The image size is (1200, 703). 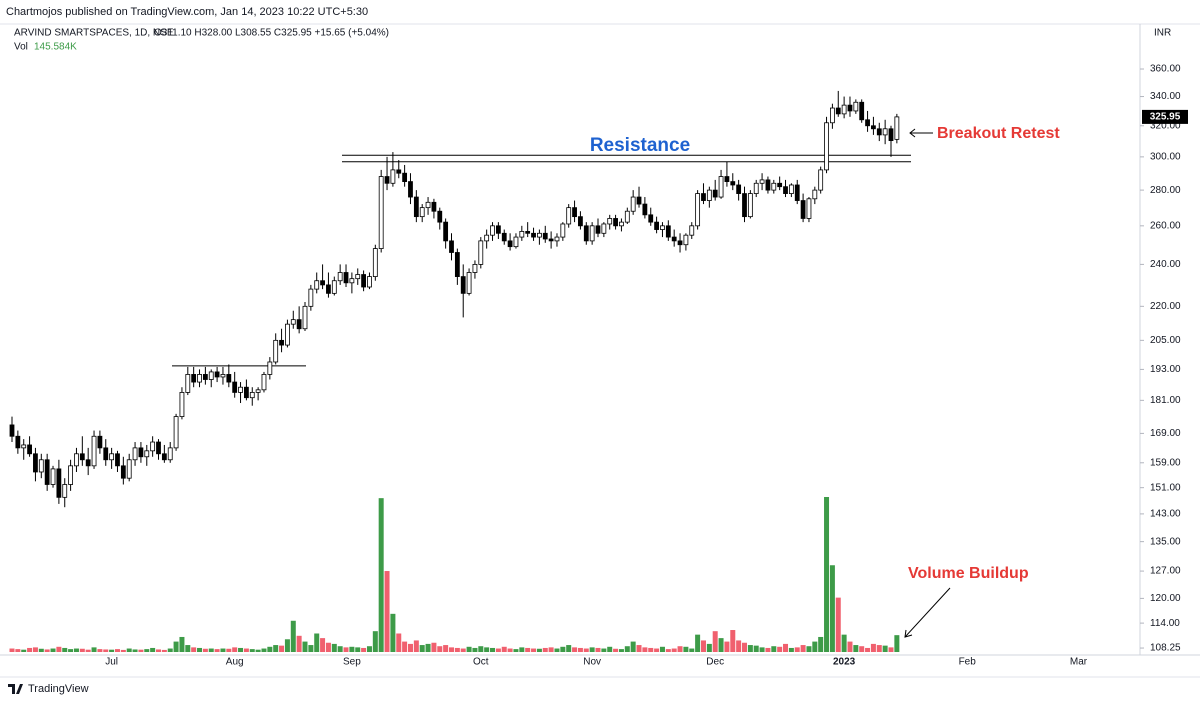 I want to click on volume-label: Volume Buildup, so click(x=968, y=573).